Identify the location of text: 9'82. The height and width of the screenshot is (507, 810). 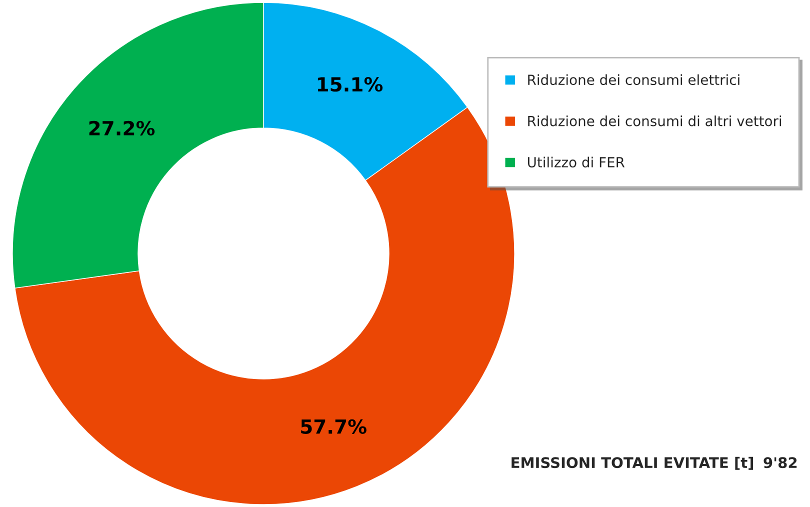
(780, 462).